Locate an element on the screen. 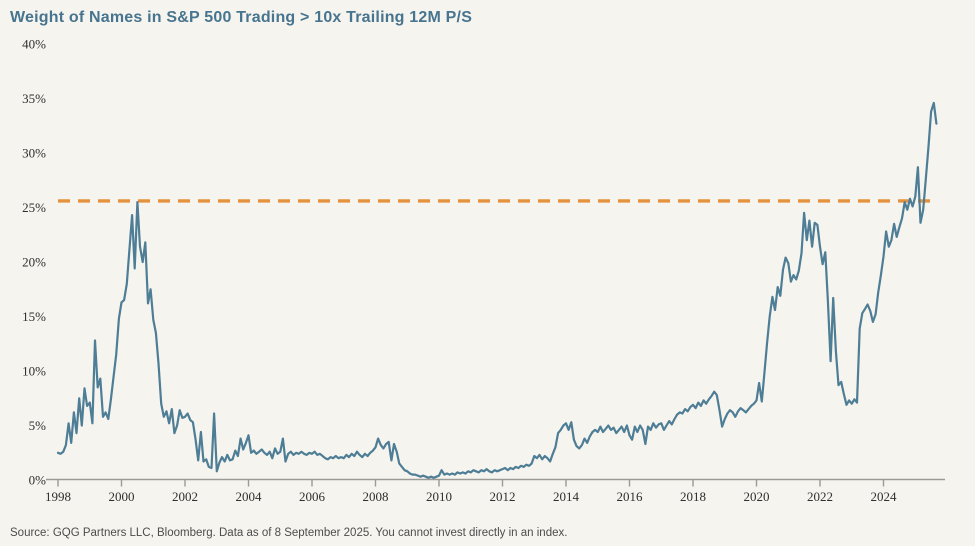 Image resolution: width=975 pixels, height=546 pixels. x-axis-tick-label: 2012 is located at coordinates (503, 496).